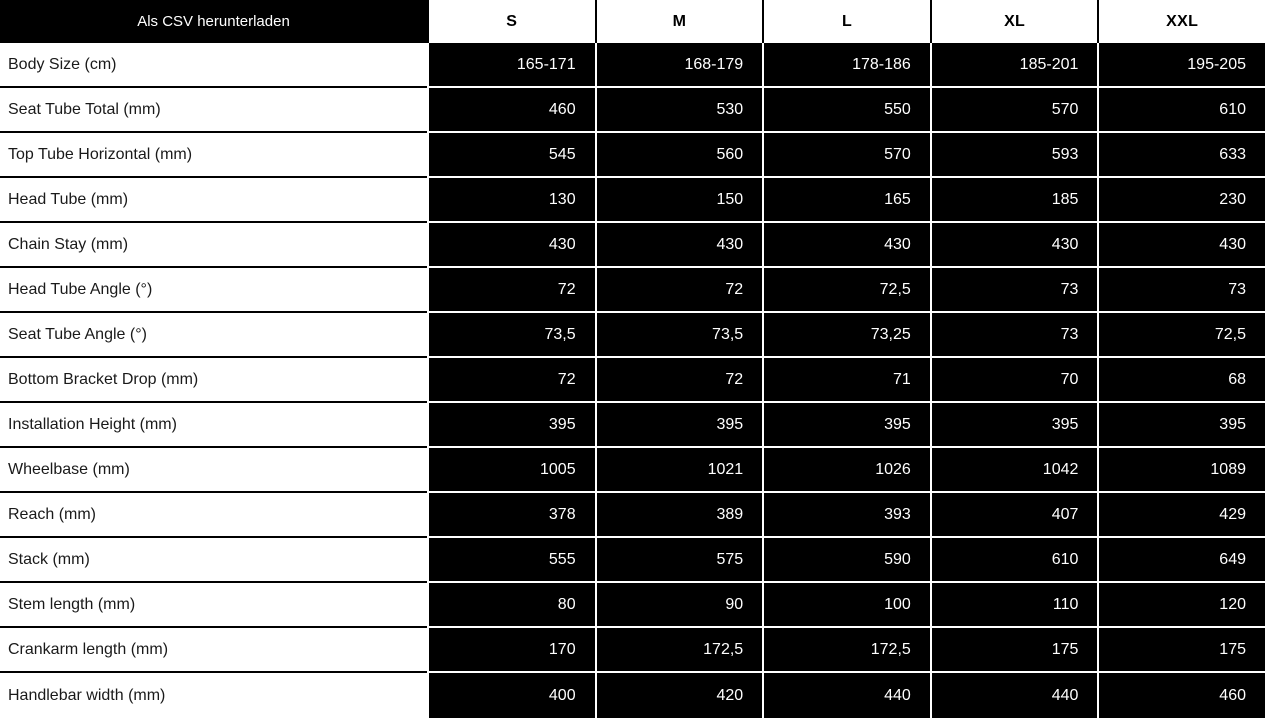  I want to click on geometry-value: 185, so click(1013, 200).